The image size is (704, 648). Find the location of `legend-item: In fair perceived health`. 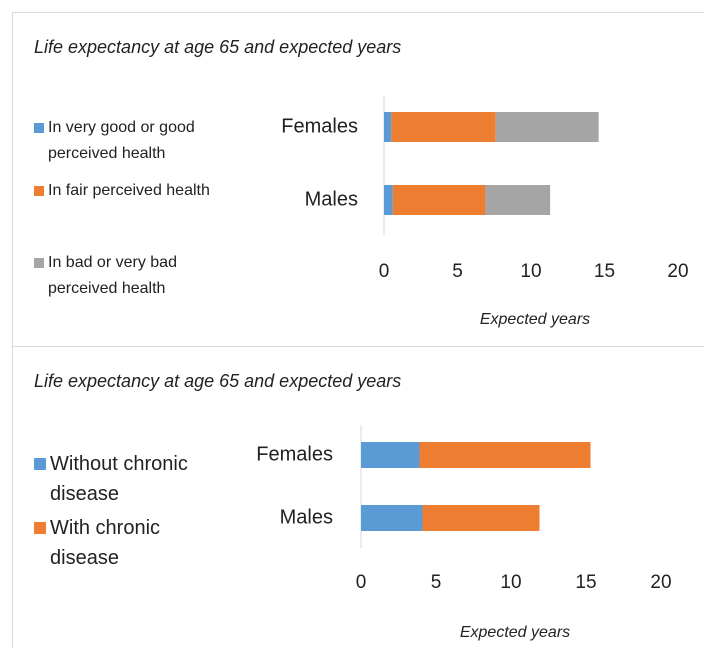

legend-item: In fair perceived health is located at coordinates (126, 191).